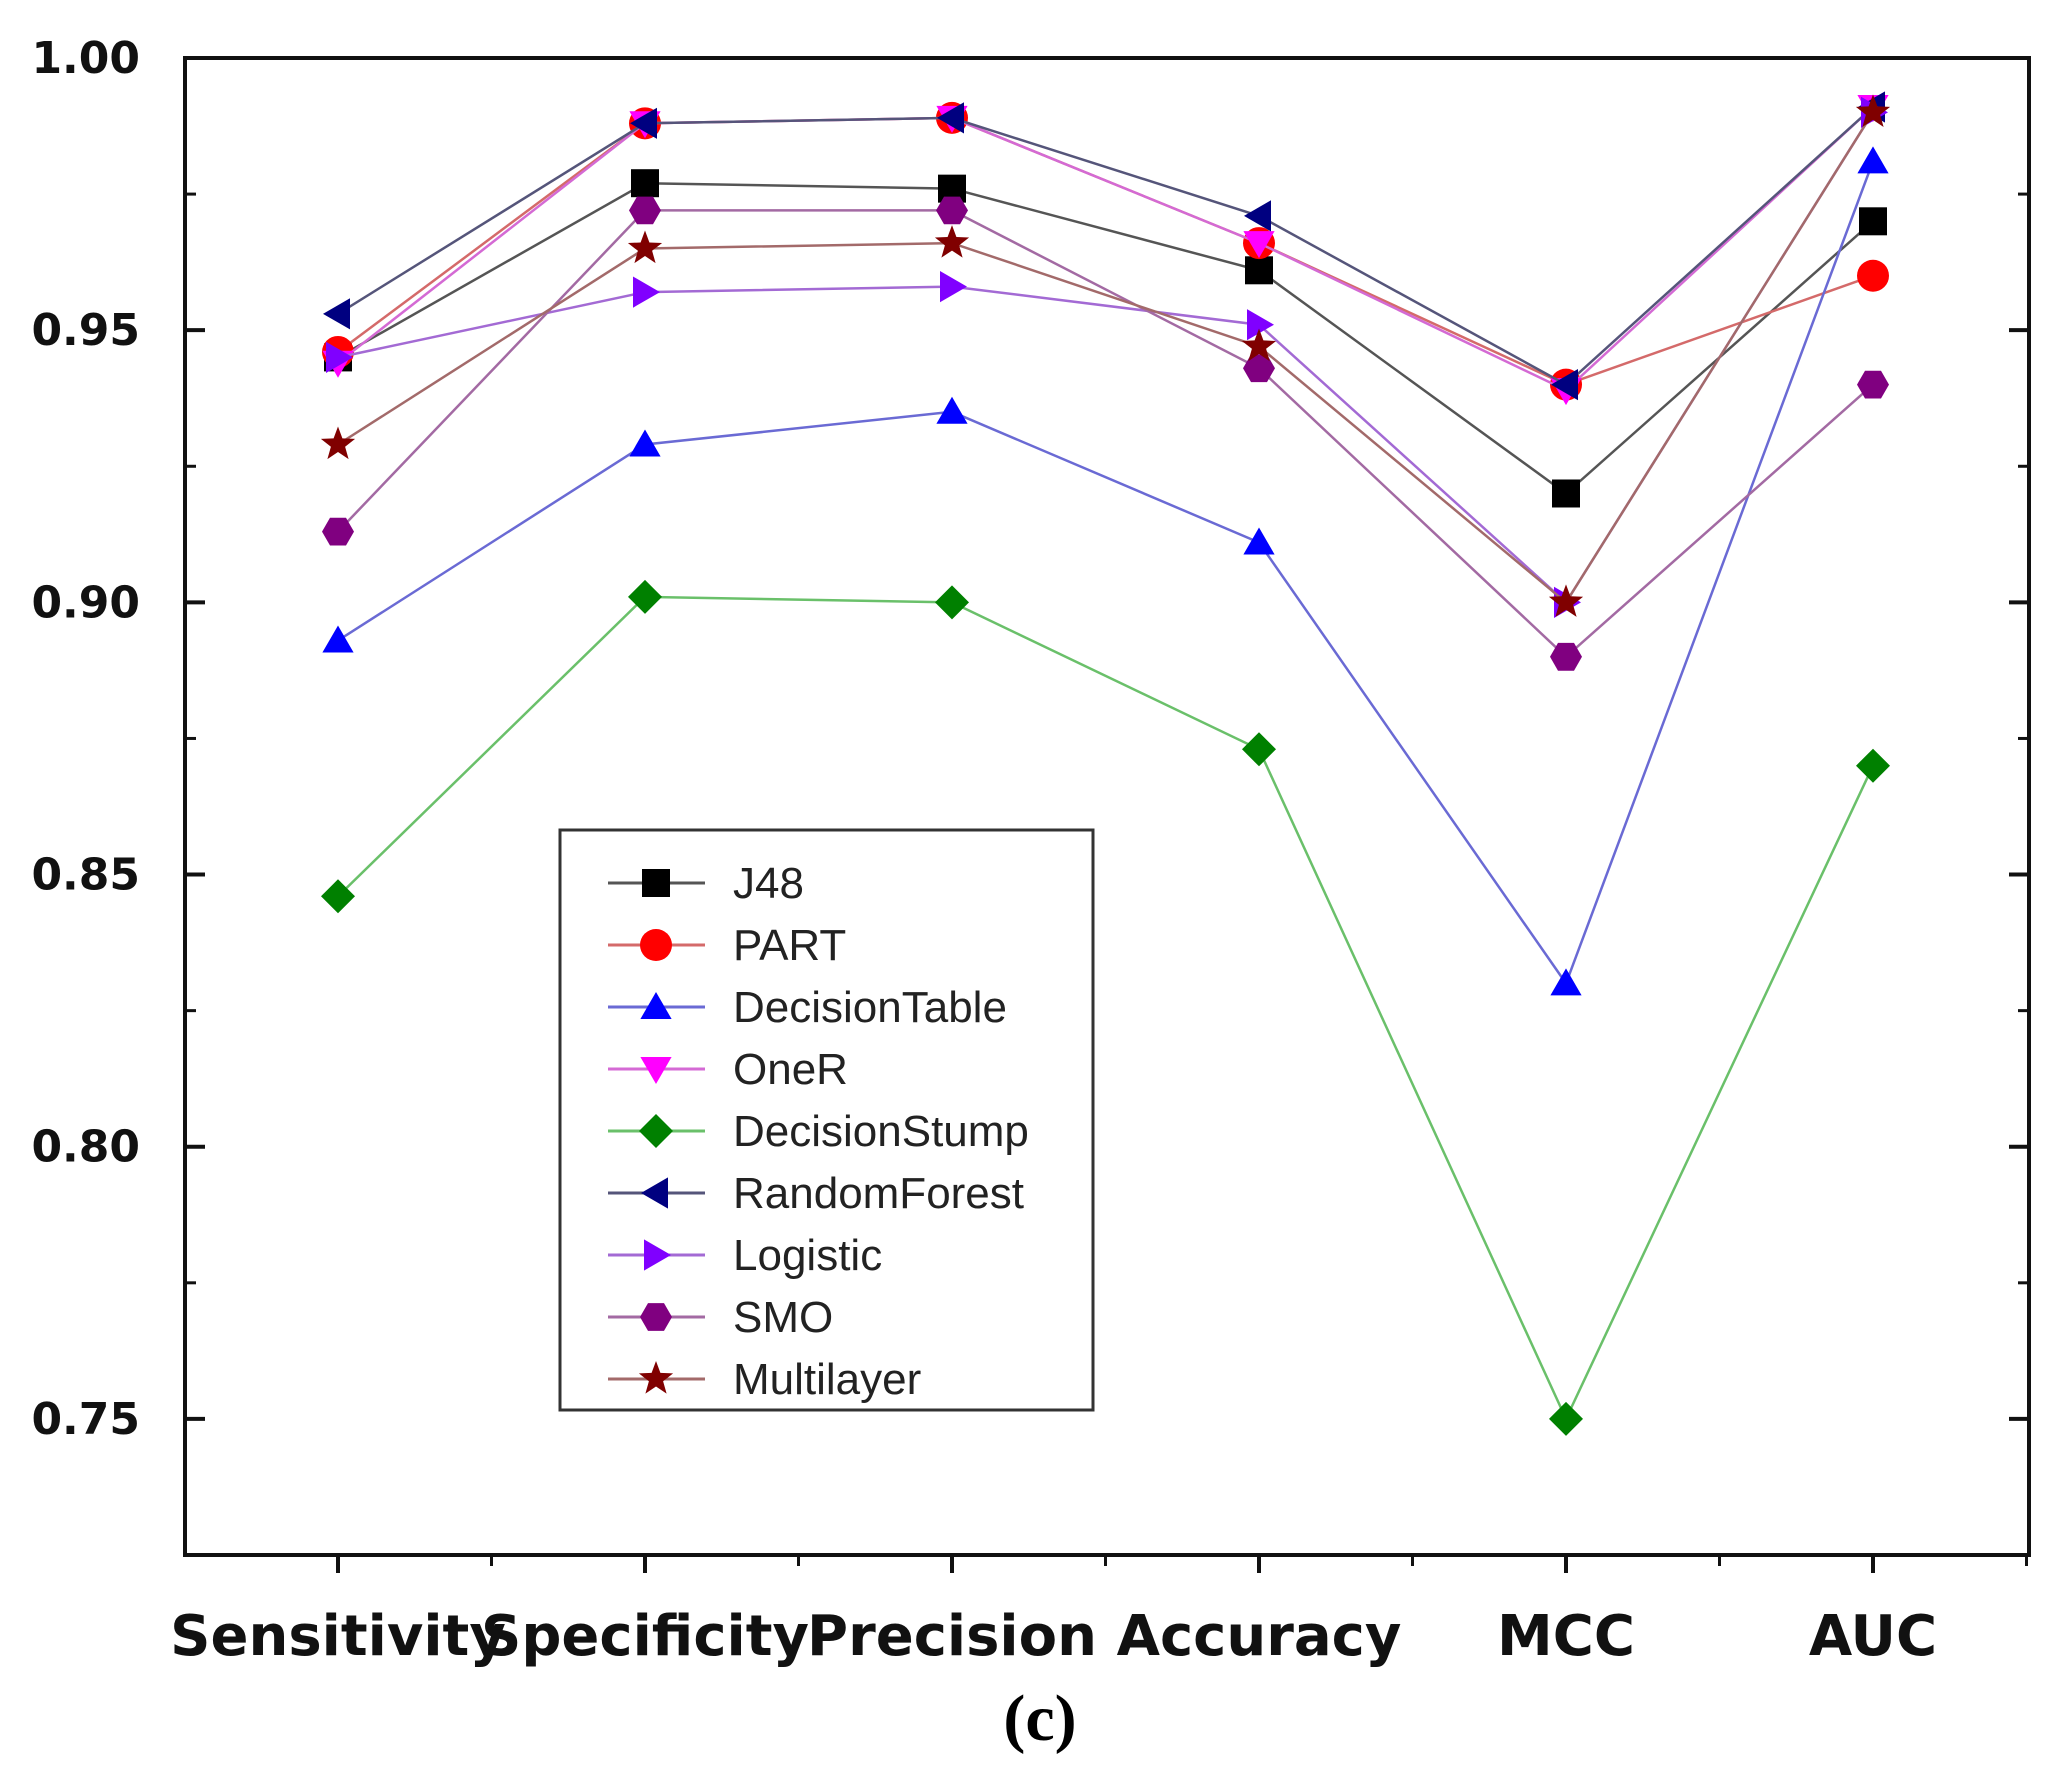 This screenshot has height=1772, width=2050. Describe the element at coordinates (85, 602) in the screenshot. I see `y-tick-label: 0.90` at that location.